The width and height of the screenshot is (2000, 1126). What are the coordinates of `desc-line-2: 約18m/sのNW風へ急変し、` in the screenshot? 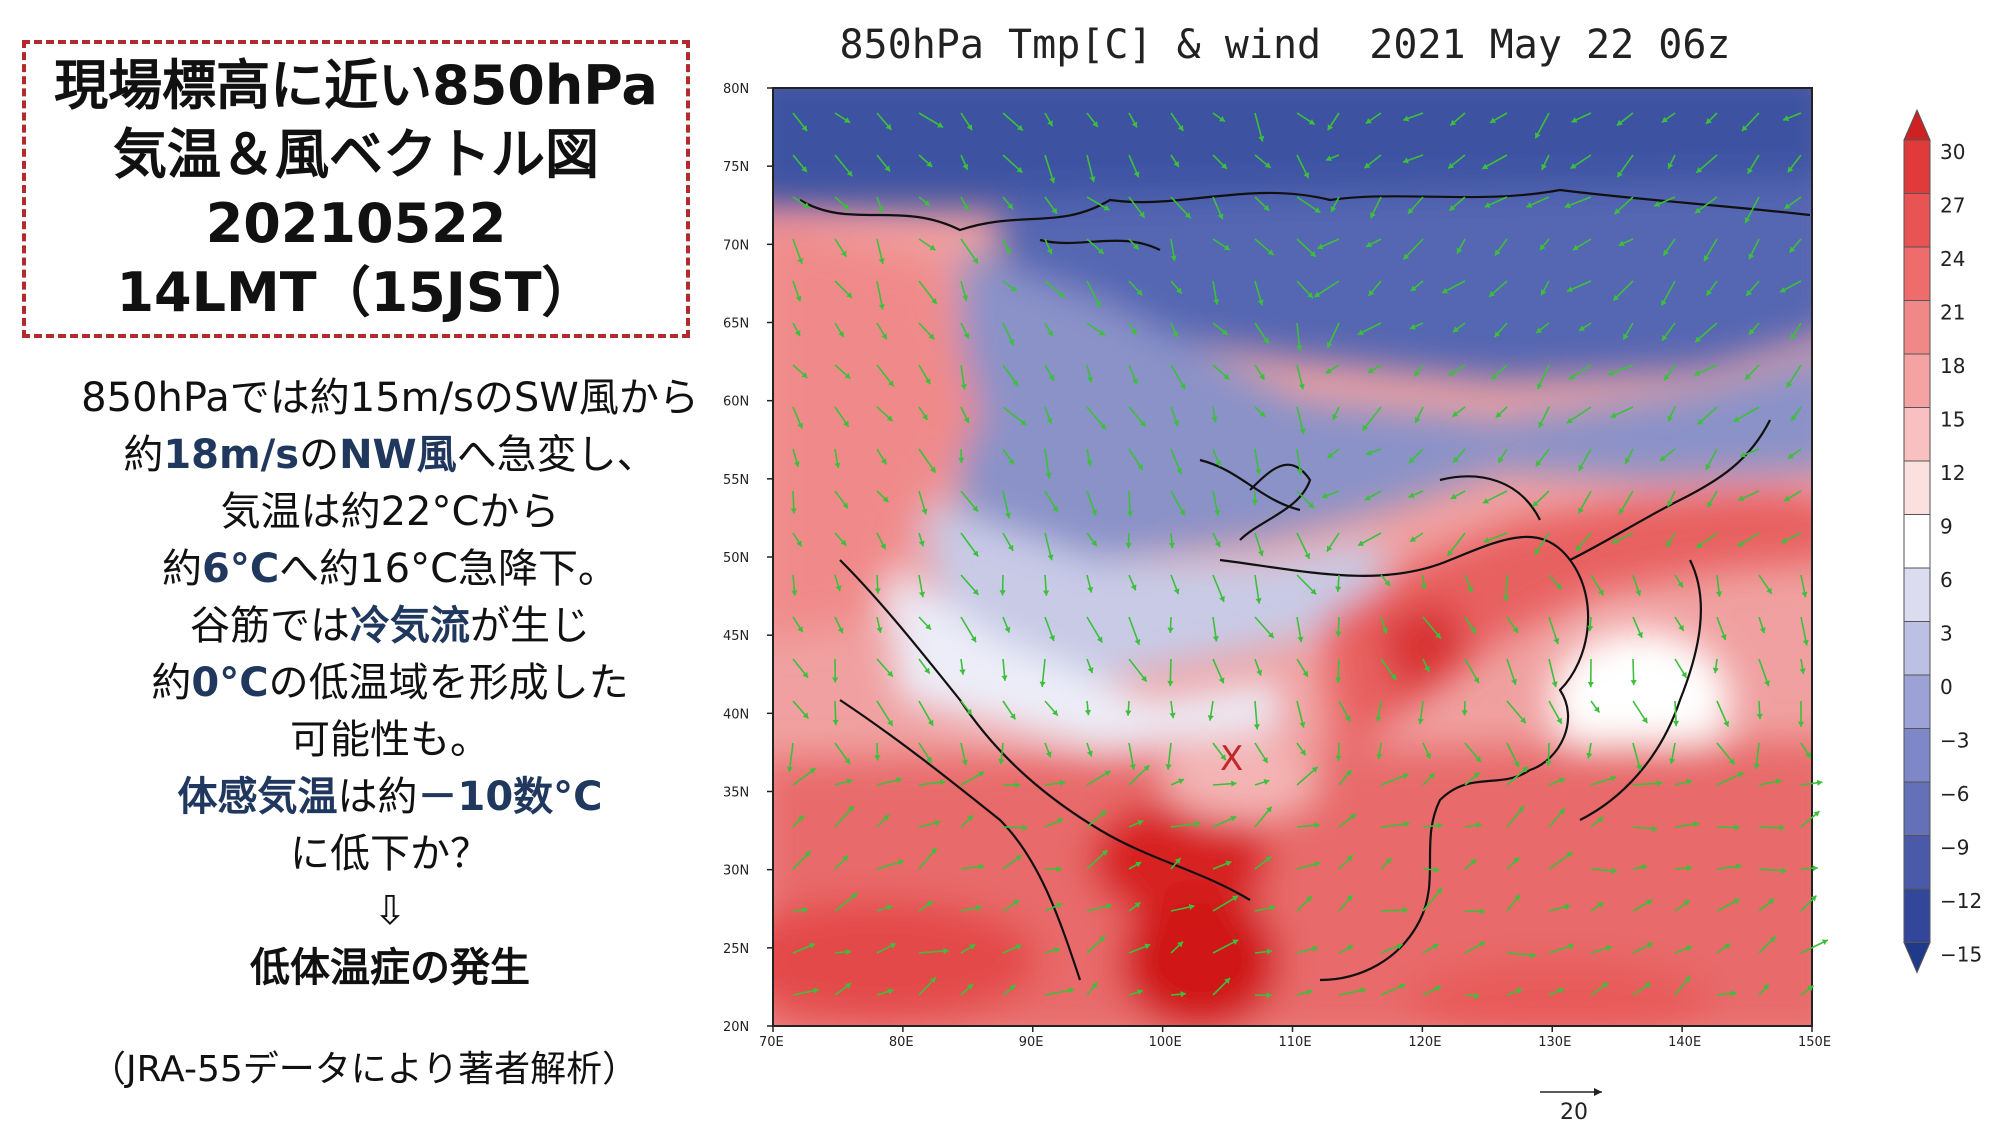 It's located at (390, 455).